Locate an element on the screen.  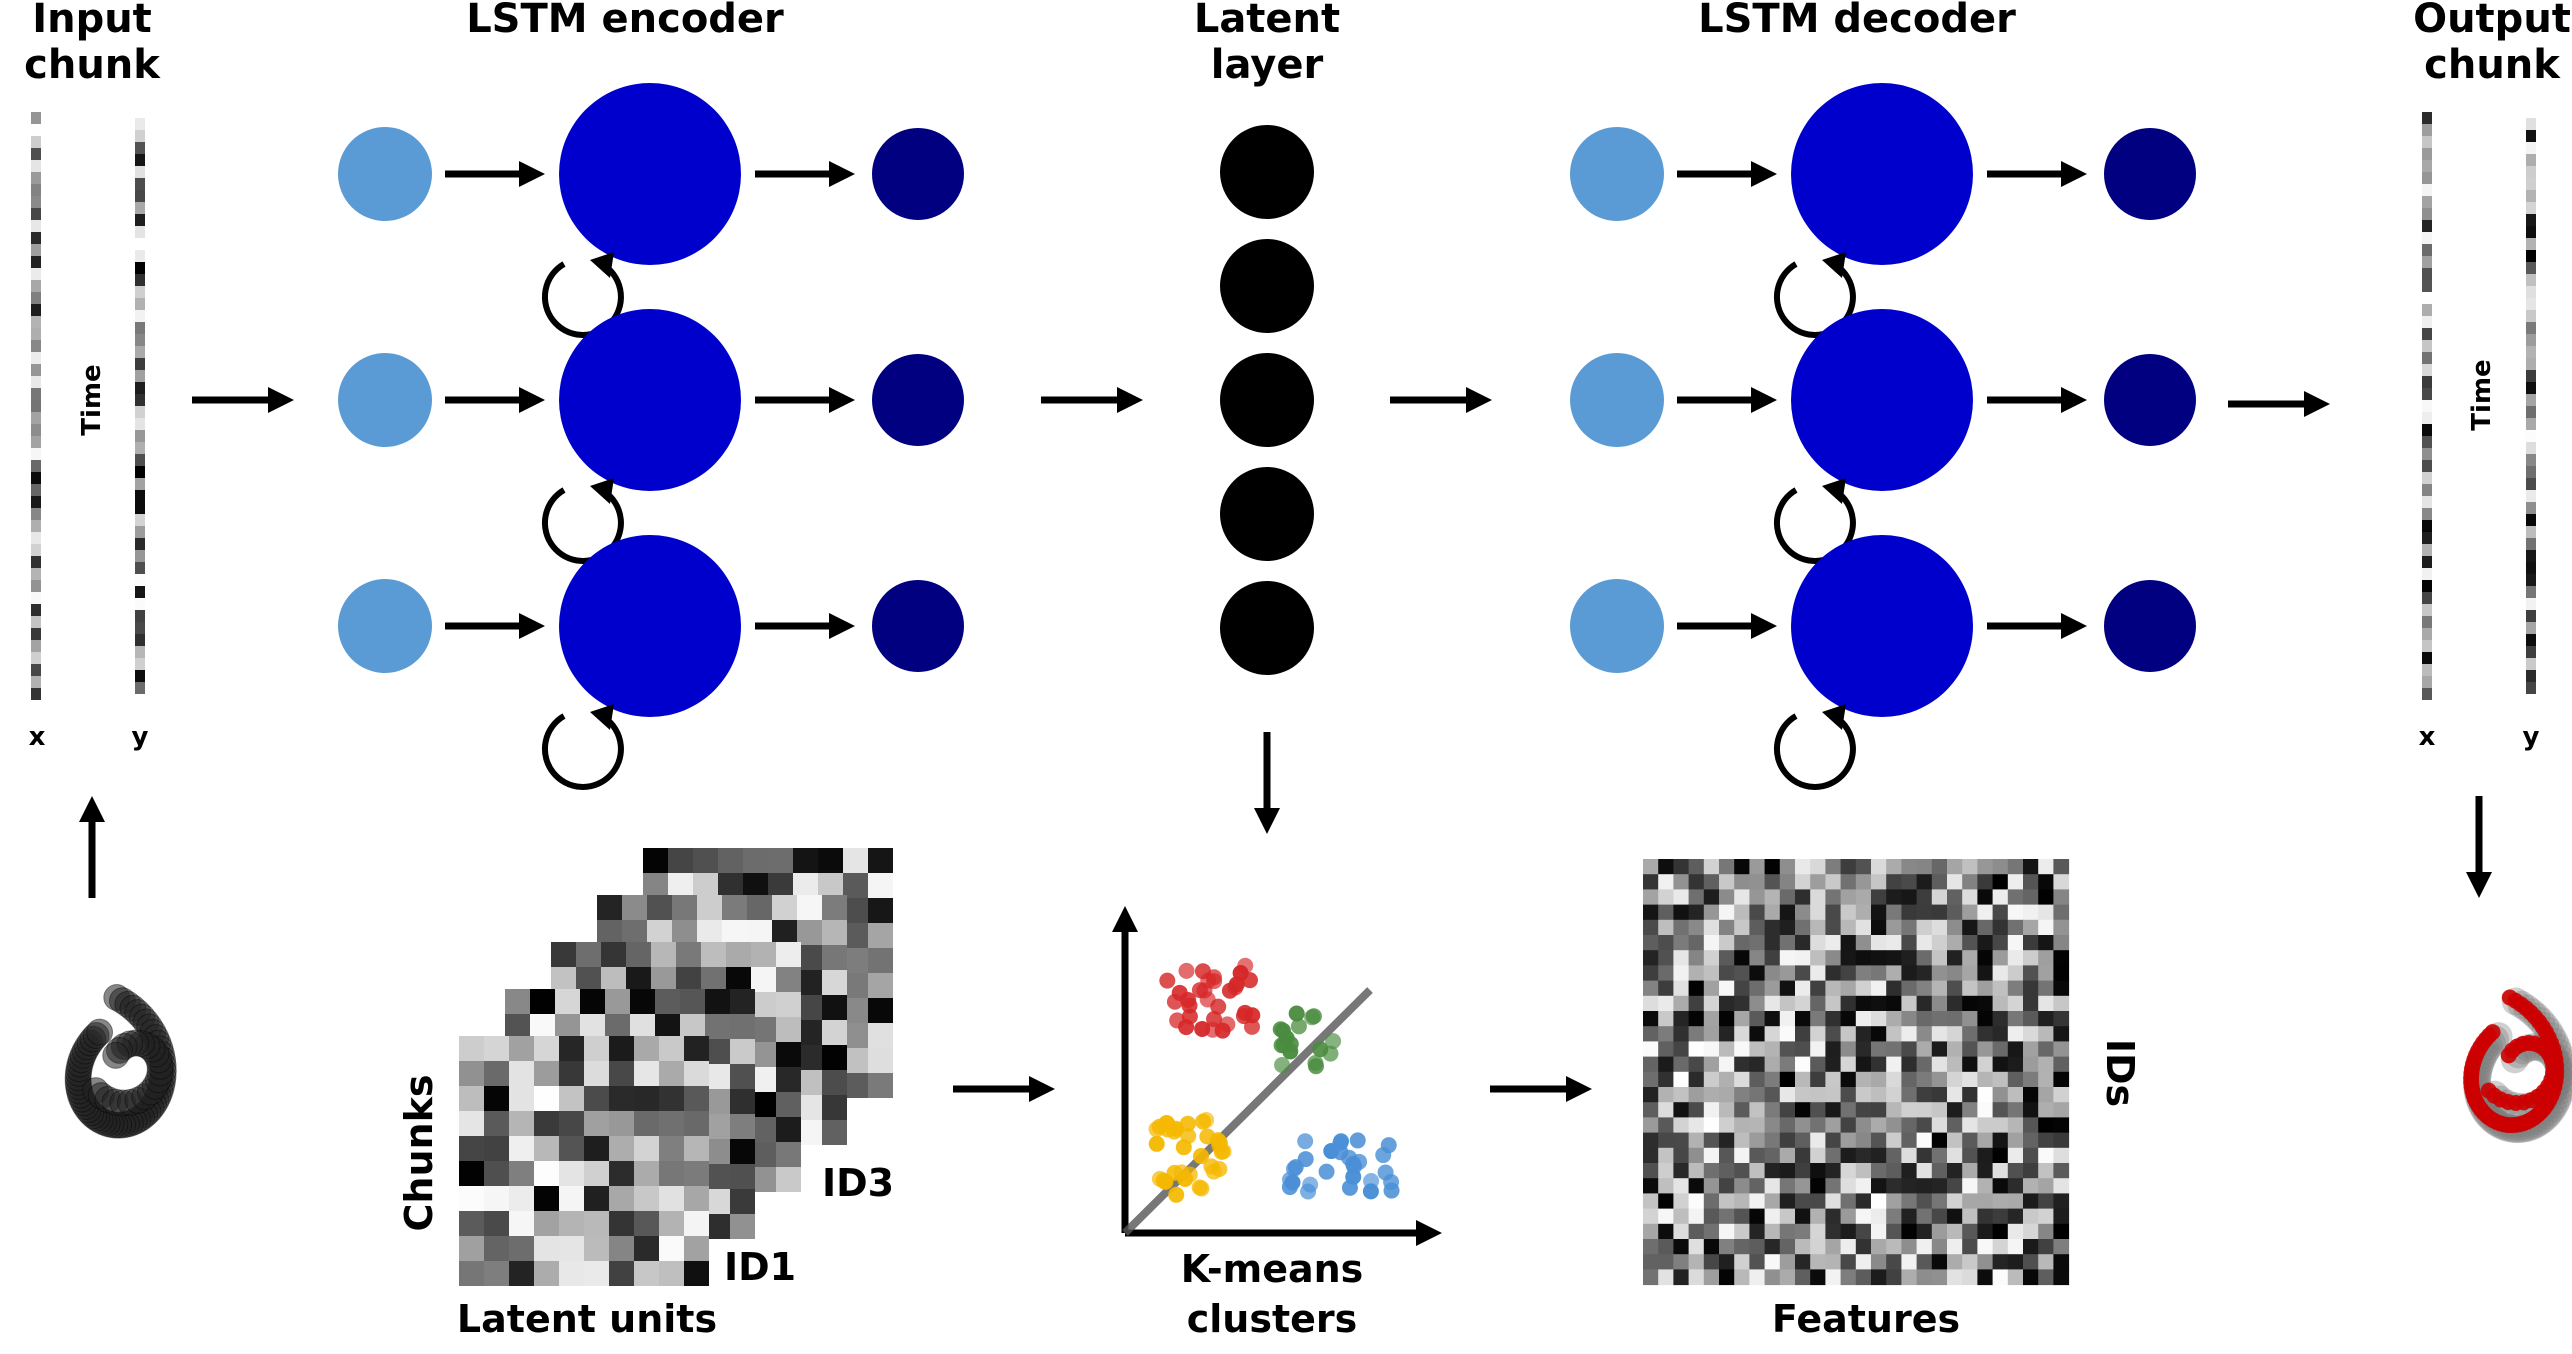
latent-layer is located at coordinates (1267, 400).